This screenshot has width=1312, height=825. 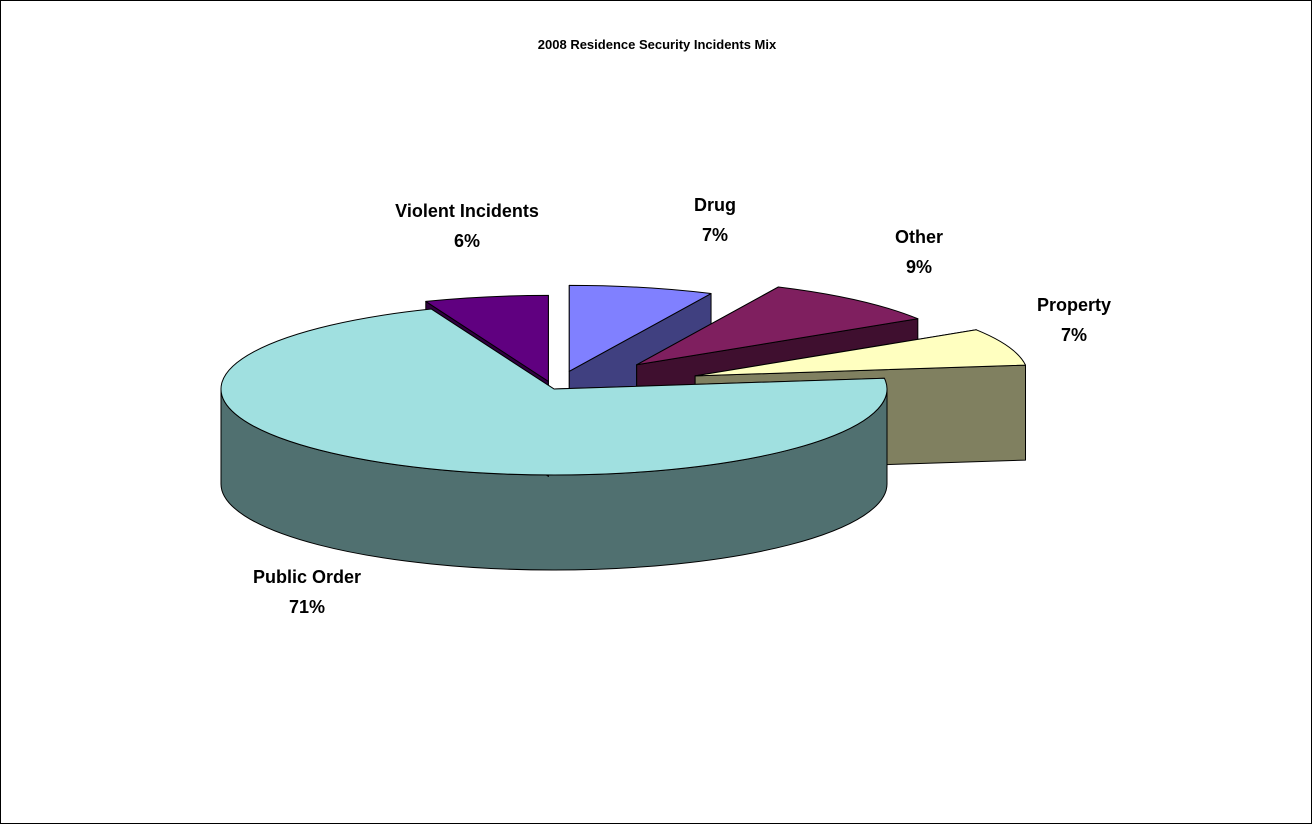 I want to click on slice-public-order, so click(x=554, y=392).